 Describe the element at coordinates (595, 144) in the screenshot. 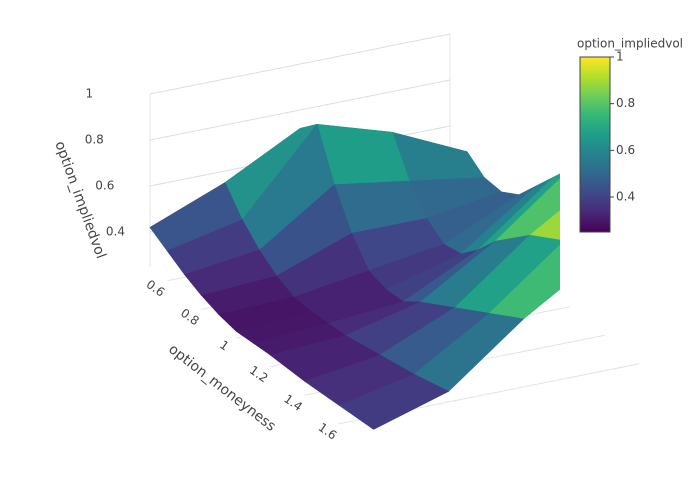

I see `colorbar` at that location.